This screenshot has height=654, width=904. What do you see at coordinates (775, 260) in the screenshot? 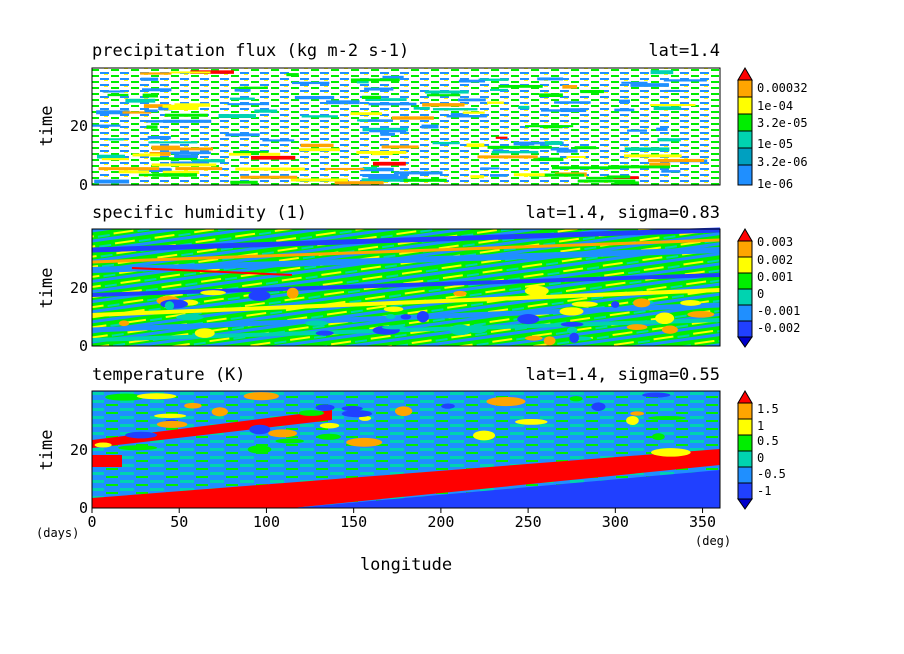
I see `colorbar-label: 0.002` at bounding box center [775, 260].